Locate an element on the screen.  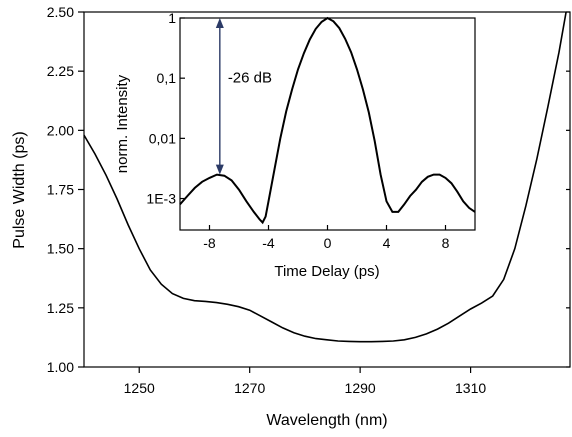
inset-y-tick-label: 0,01 is located at coordinates (162, 138).